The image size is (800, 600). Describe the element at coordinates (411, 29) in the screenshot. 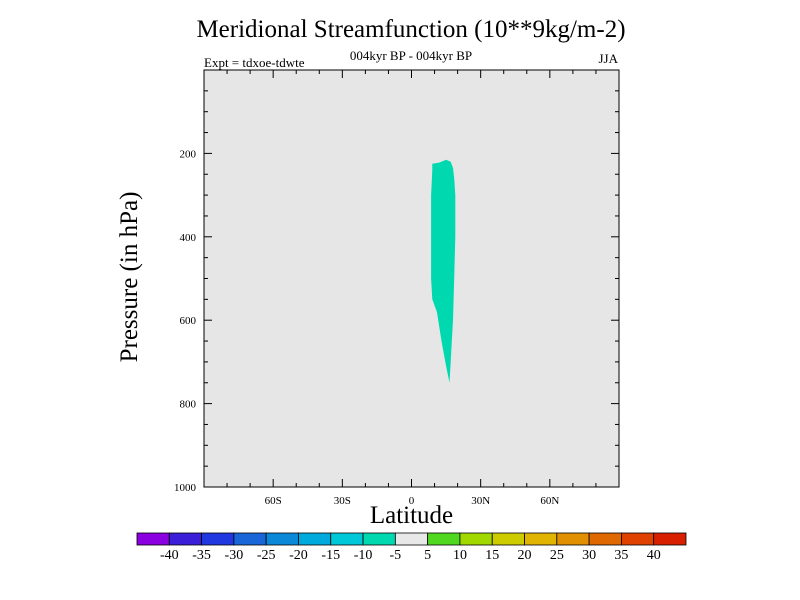

I see `chart-title: Meridional Streamfunction (10**9kg/m-2)` at that location.